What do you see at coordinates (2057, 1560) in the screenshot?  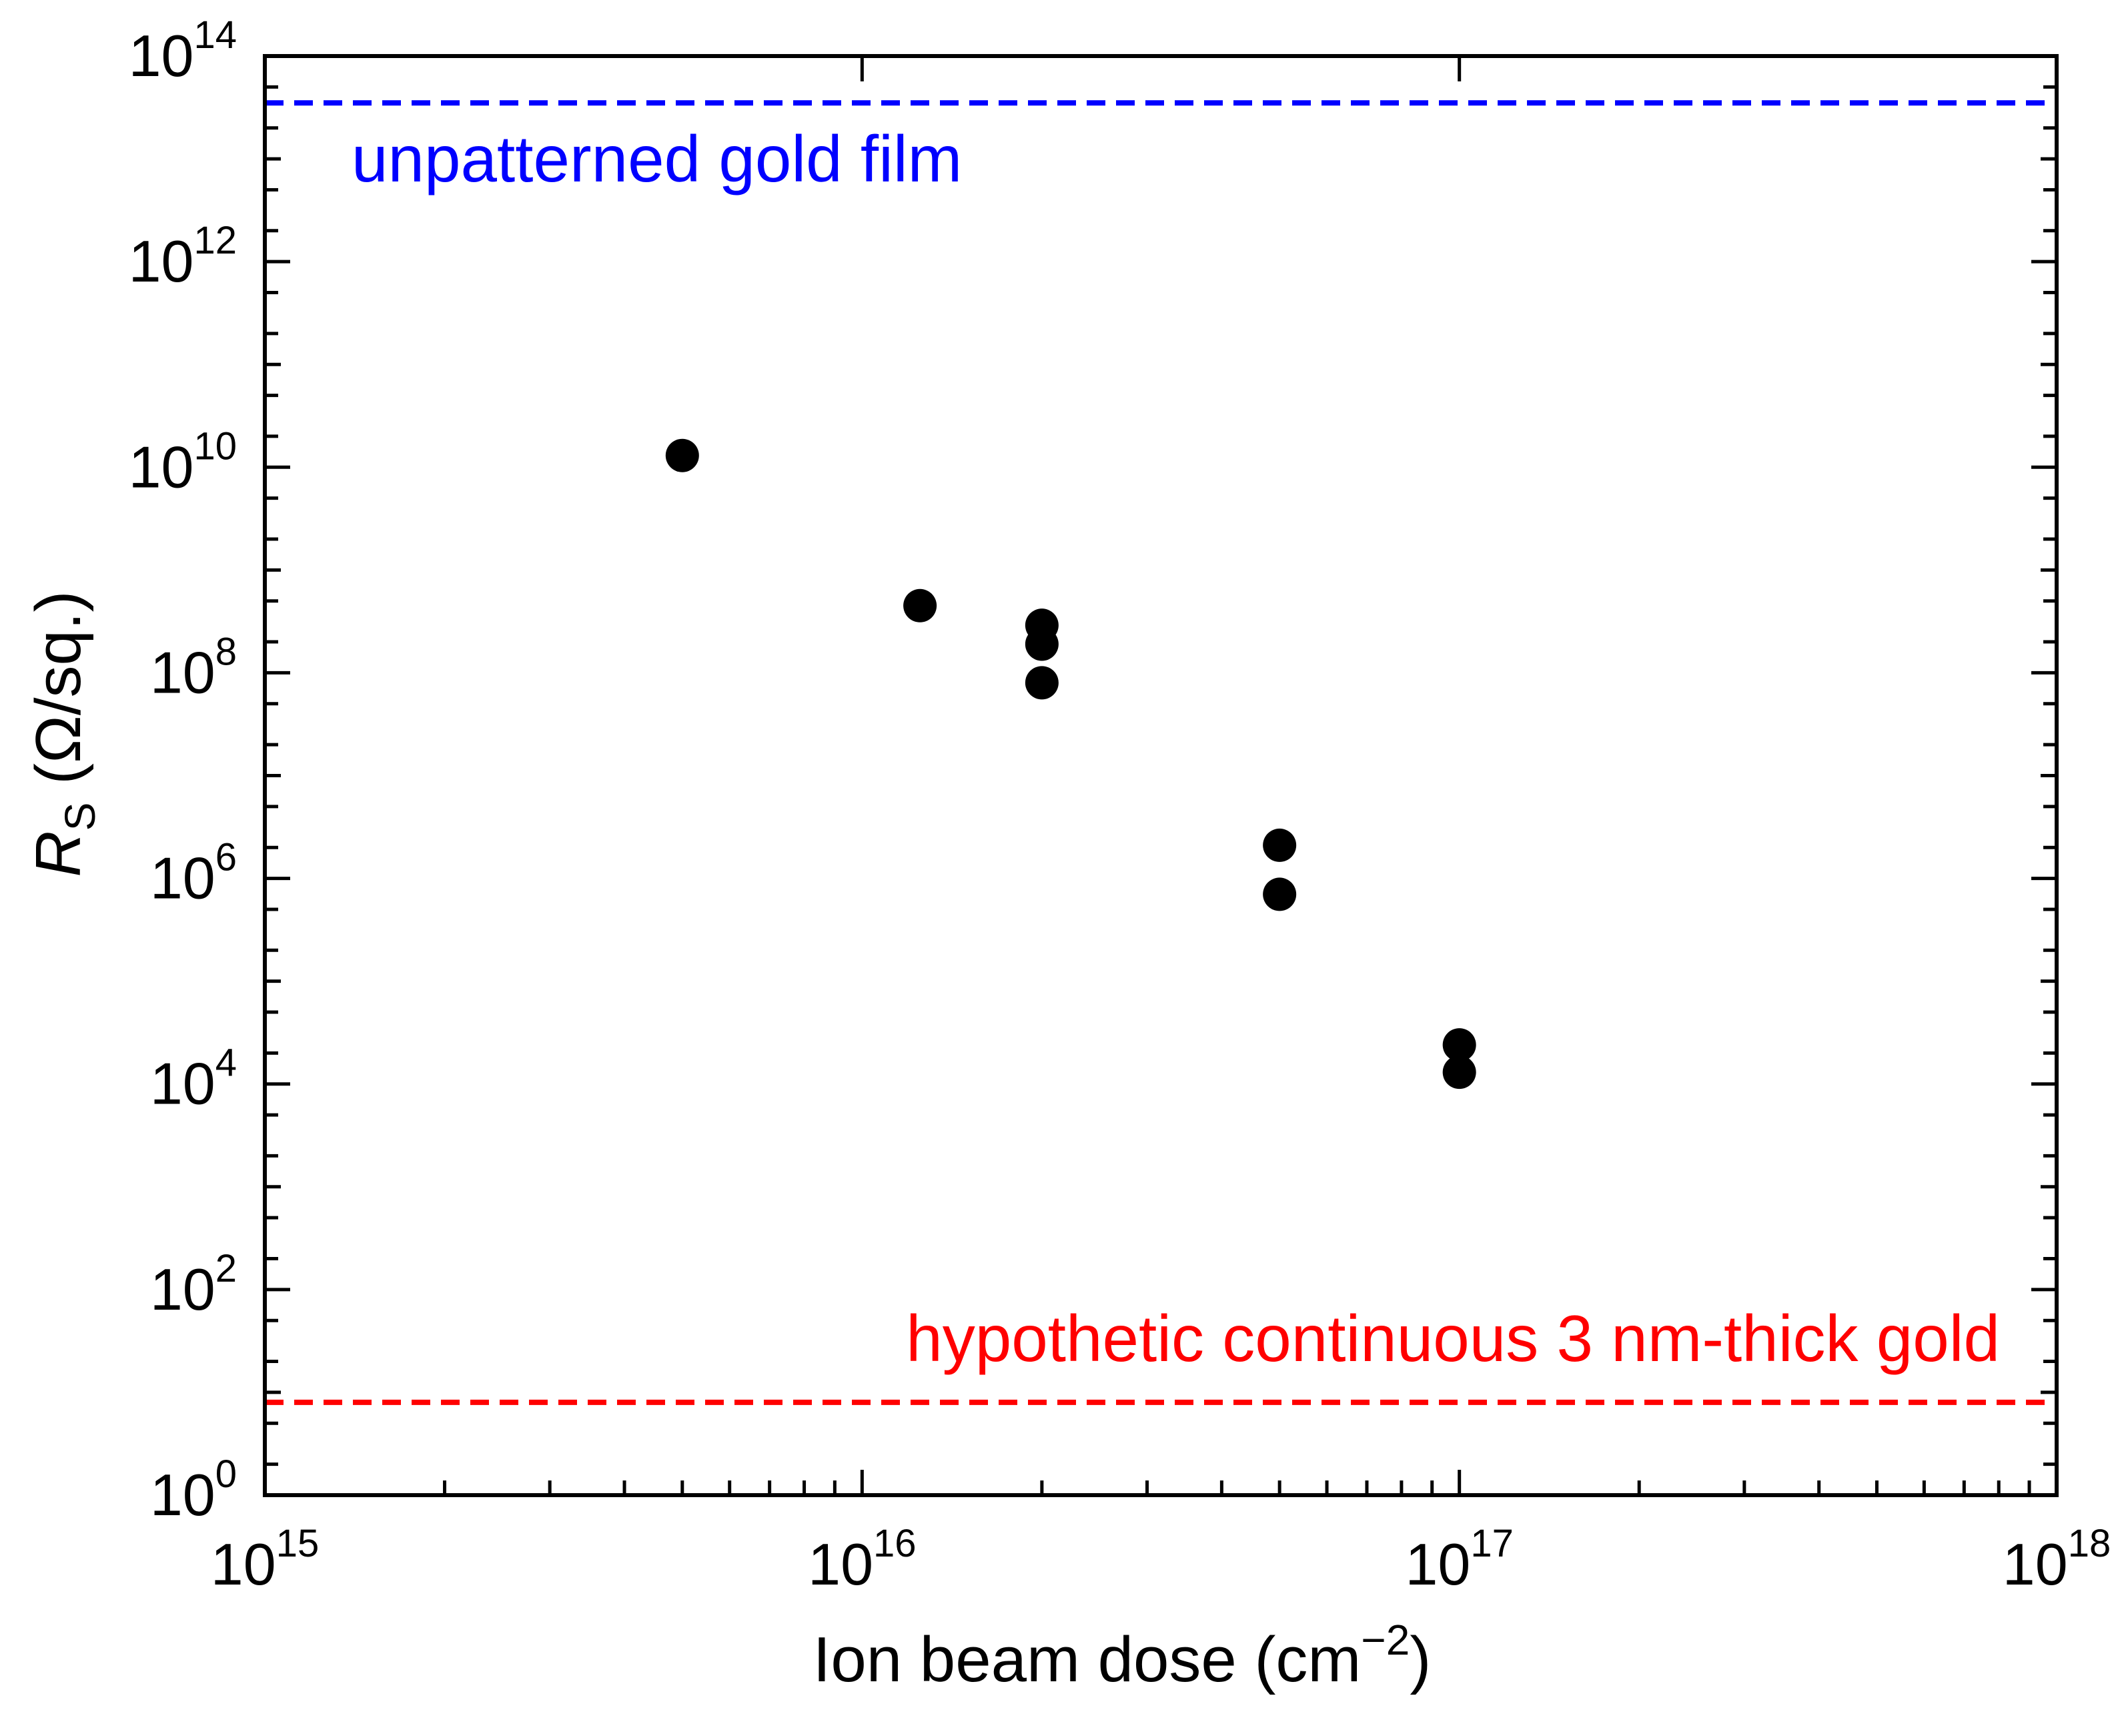 I see `x-tick-label: 1018` at bounding box center [2057, 1560].